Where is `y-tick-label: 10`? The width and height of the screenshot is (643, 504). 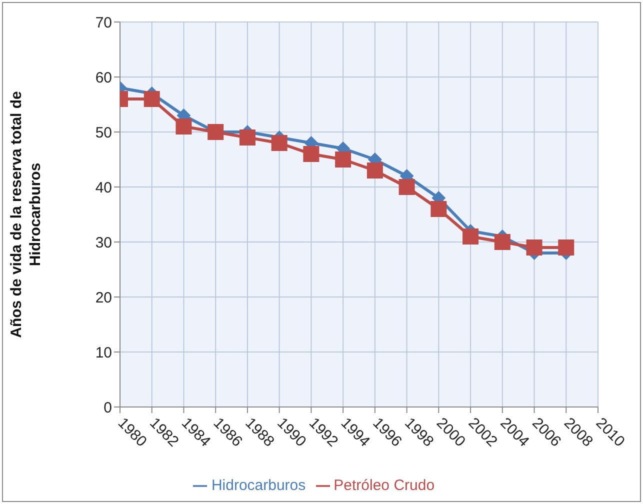
y-tick-label: 10 is located at coordinates (103, 353).